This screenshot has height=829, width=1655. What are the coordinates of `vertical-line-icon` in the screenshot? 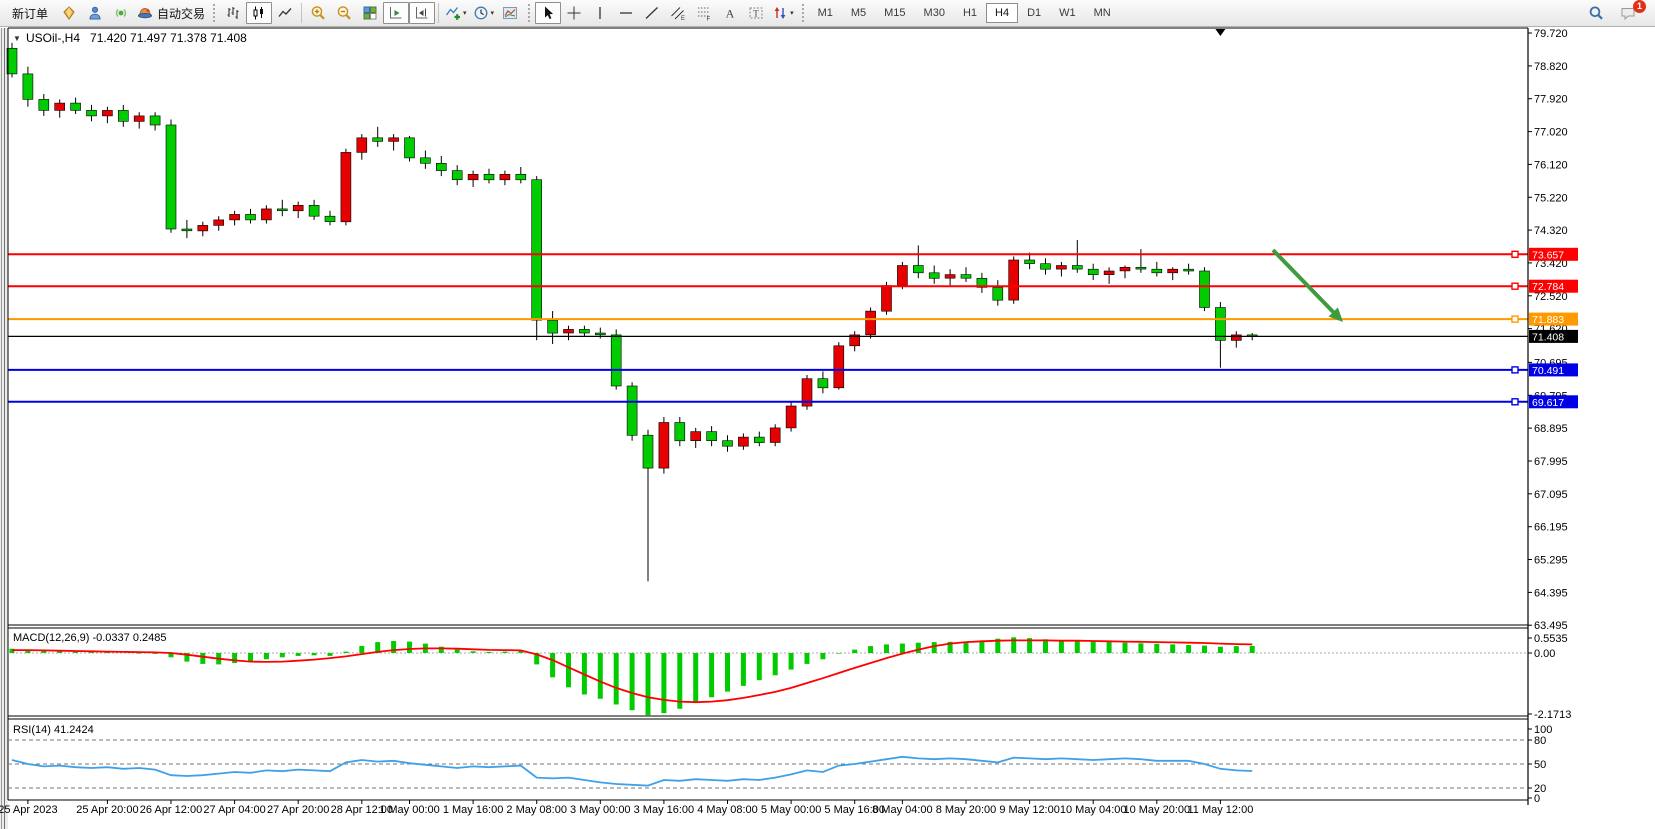 It's located at (600, 13).